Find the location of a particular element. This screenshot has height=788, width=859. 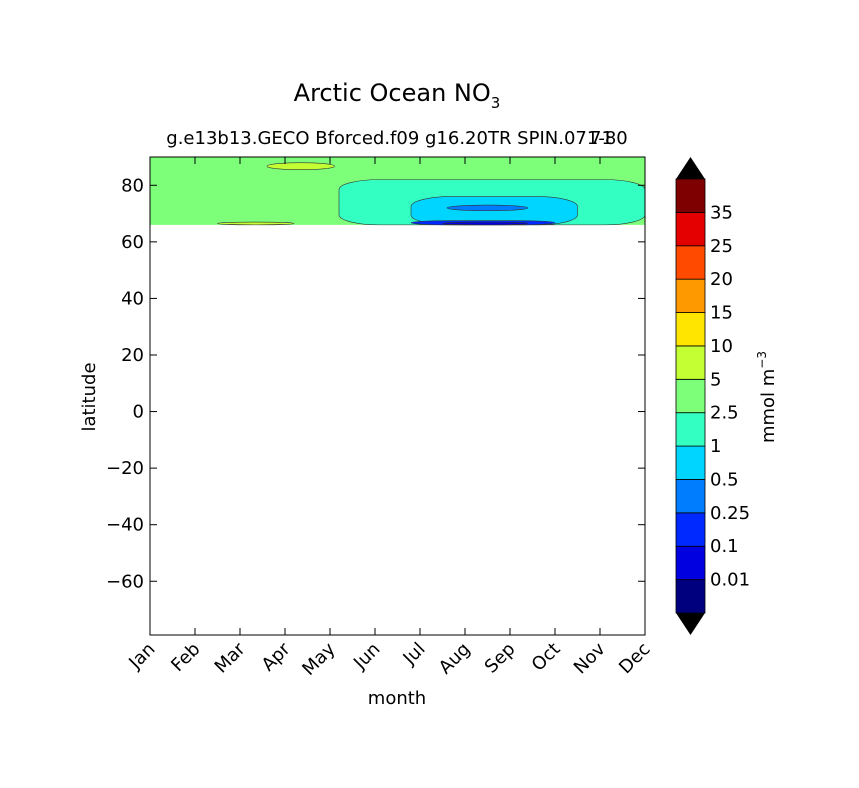

colorbar-tick-label: 15 is located at coordinates (721, 313).